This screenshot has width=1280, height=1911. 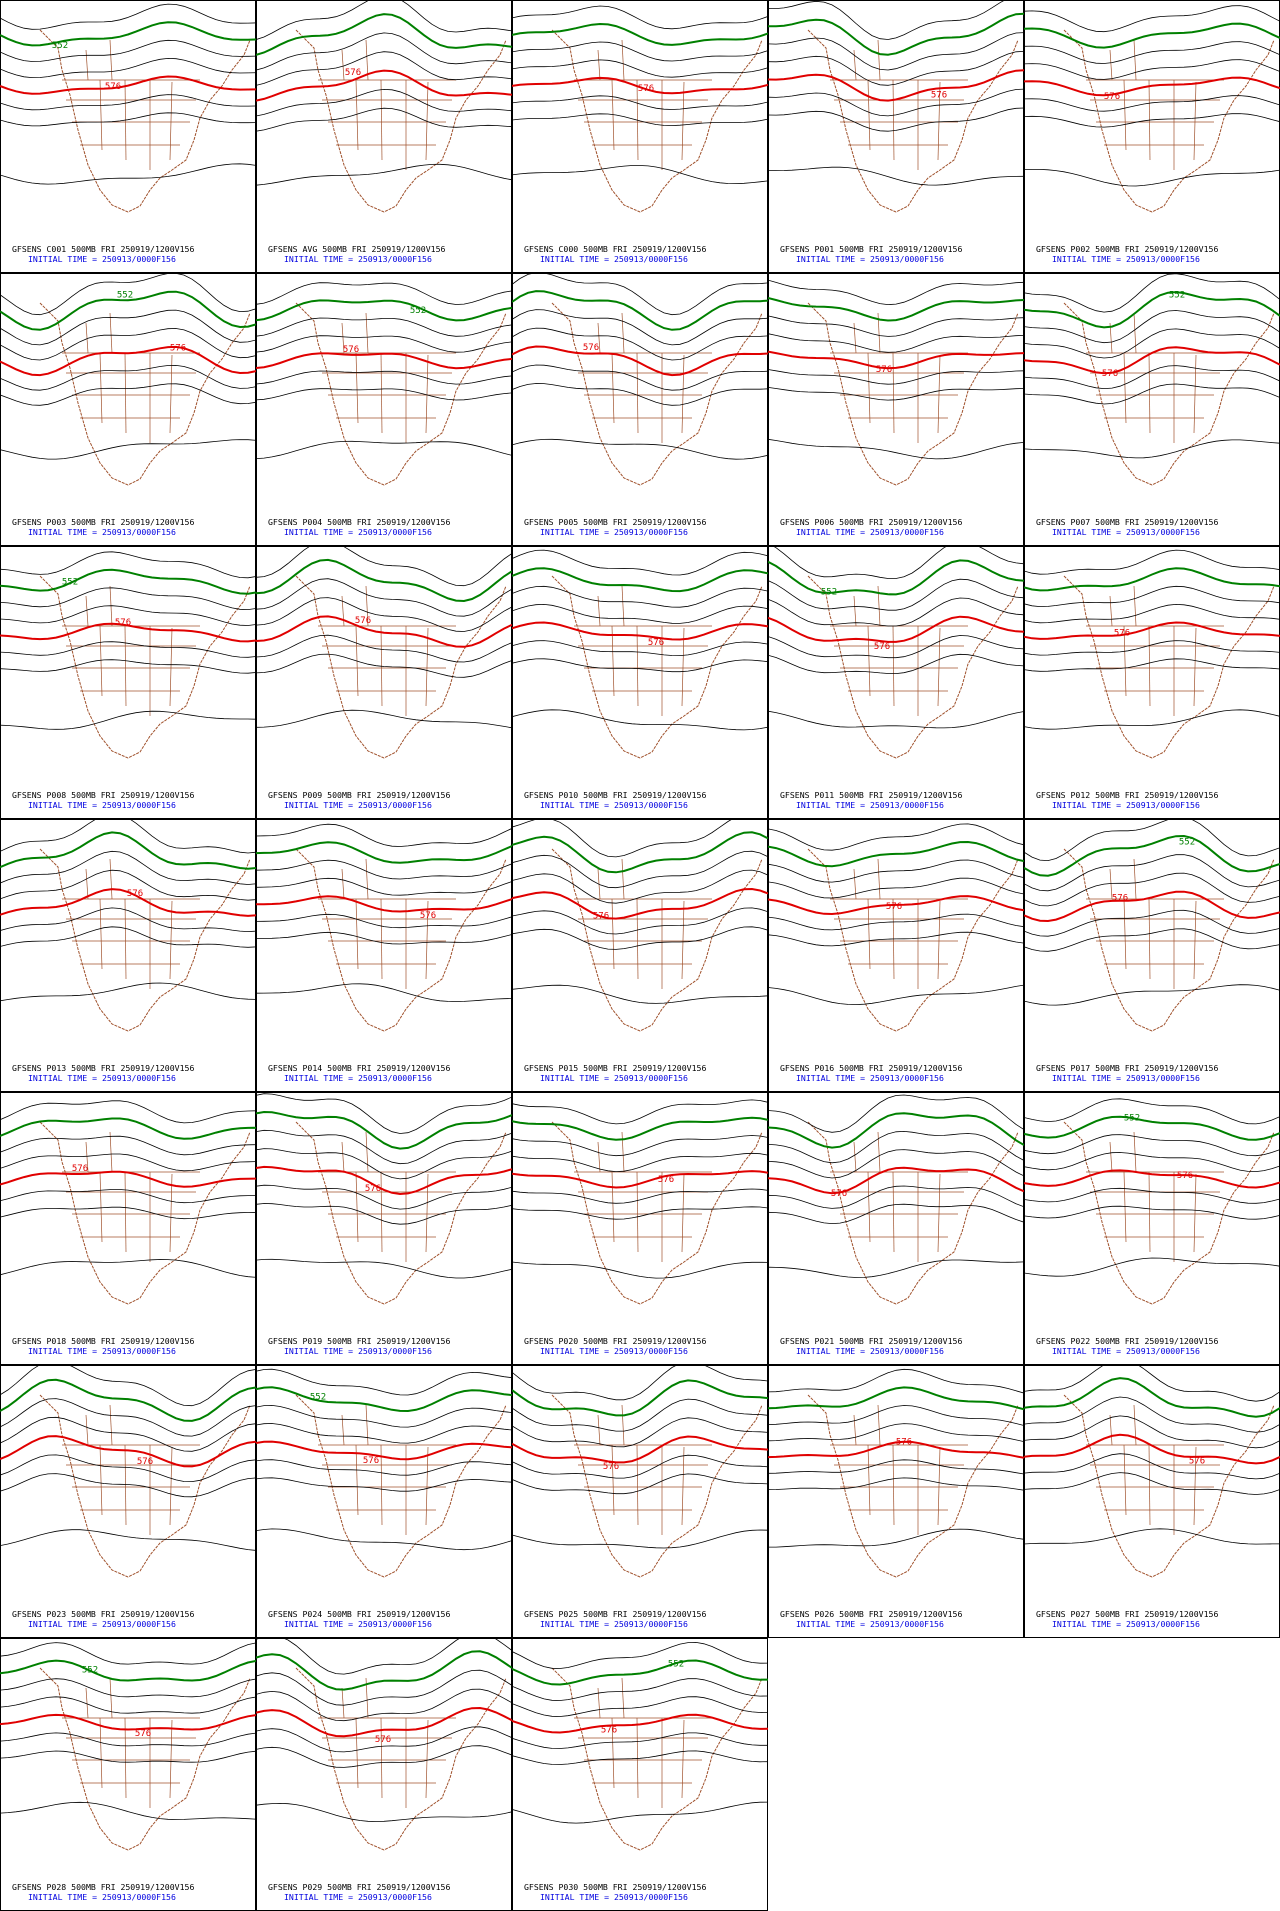 What do you see at coordinates (1127, 795) in the screenshot?
I see `panel-title: GFSENS P012 500MB FRI 250919/1200V156` at bounding box center [1127, 795].